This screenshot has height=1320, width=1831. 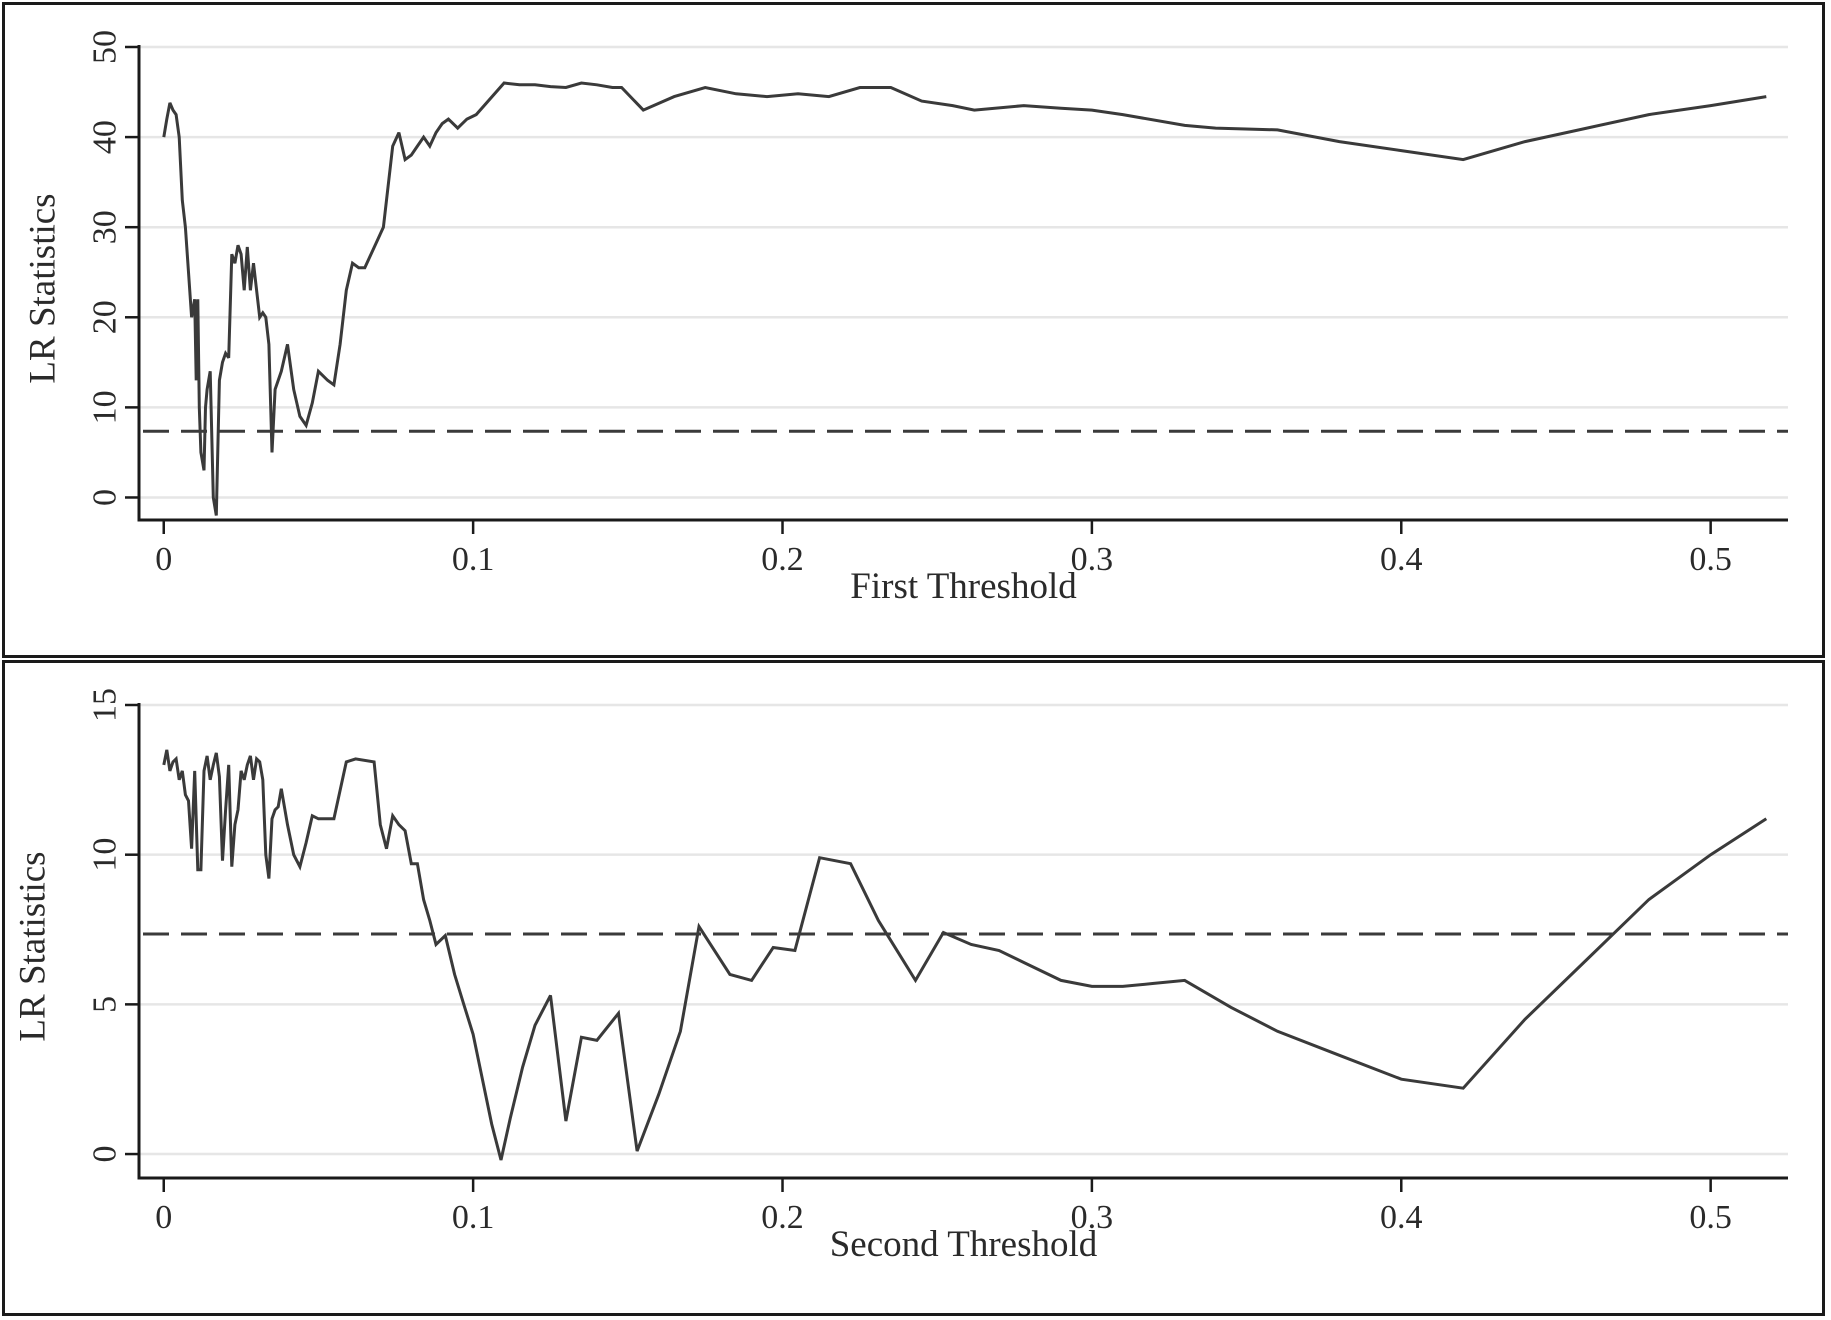 I want to click on x-axis-title: Second Threshold, so click(x=964, y=1244).